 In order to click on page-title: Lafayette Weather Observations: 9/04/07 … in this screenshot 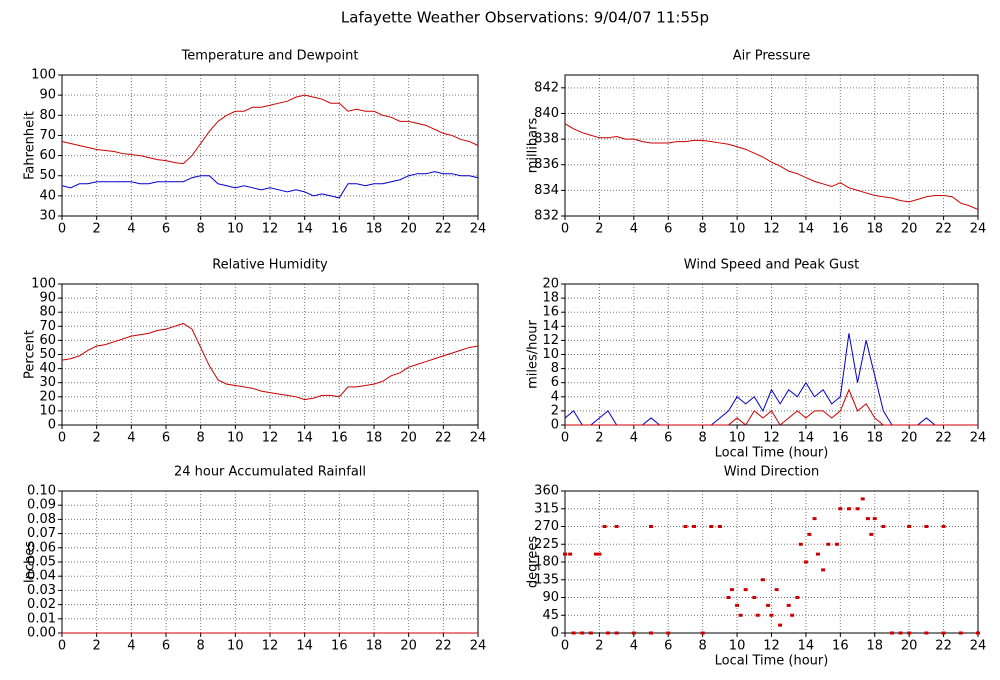, I will do `click(525, 18)`.